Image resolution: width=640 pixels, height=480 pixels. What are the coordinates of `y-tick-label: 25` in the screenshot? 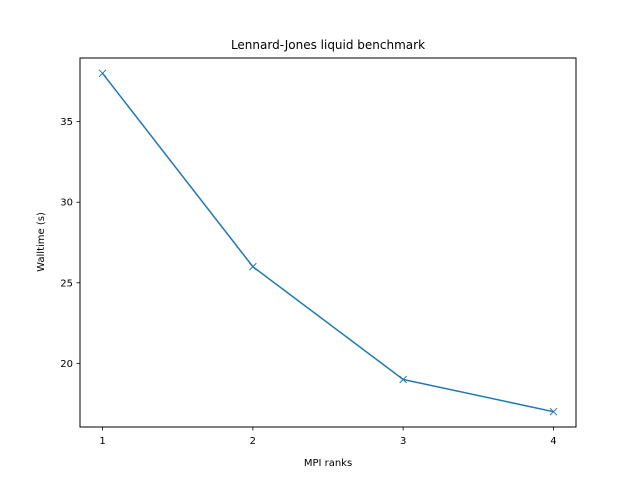 It's located at (66, 283).